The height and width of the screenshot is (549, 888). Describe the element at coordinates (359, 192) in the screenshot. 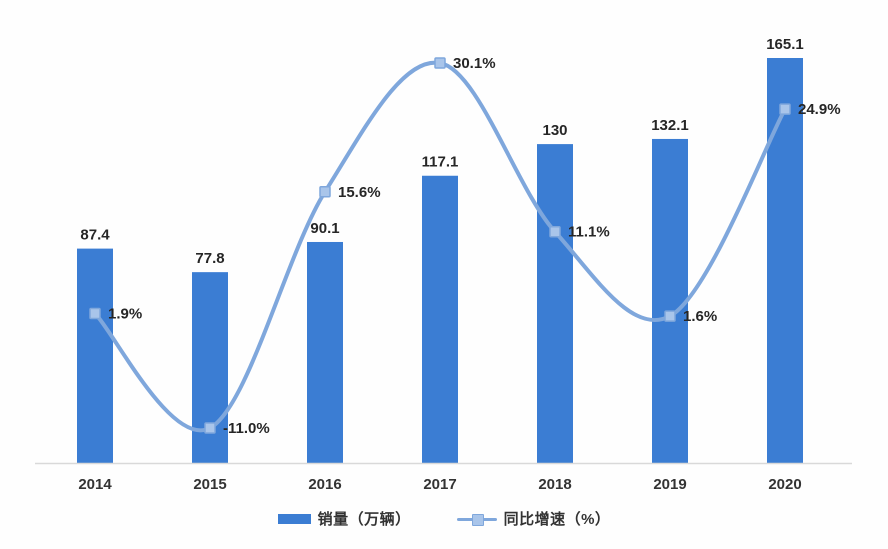

I see `line-value-label-2016: 15.6%` at that location.